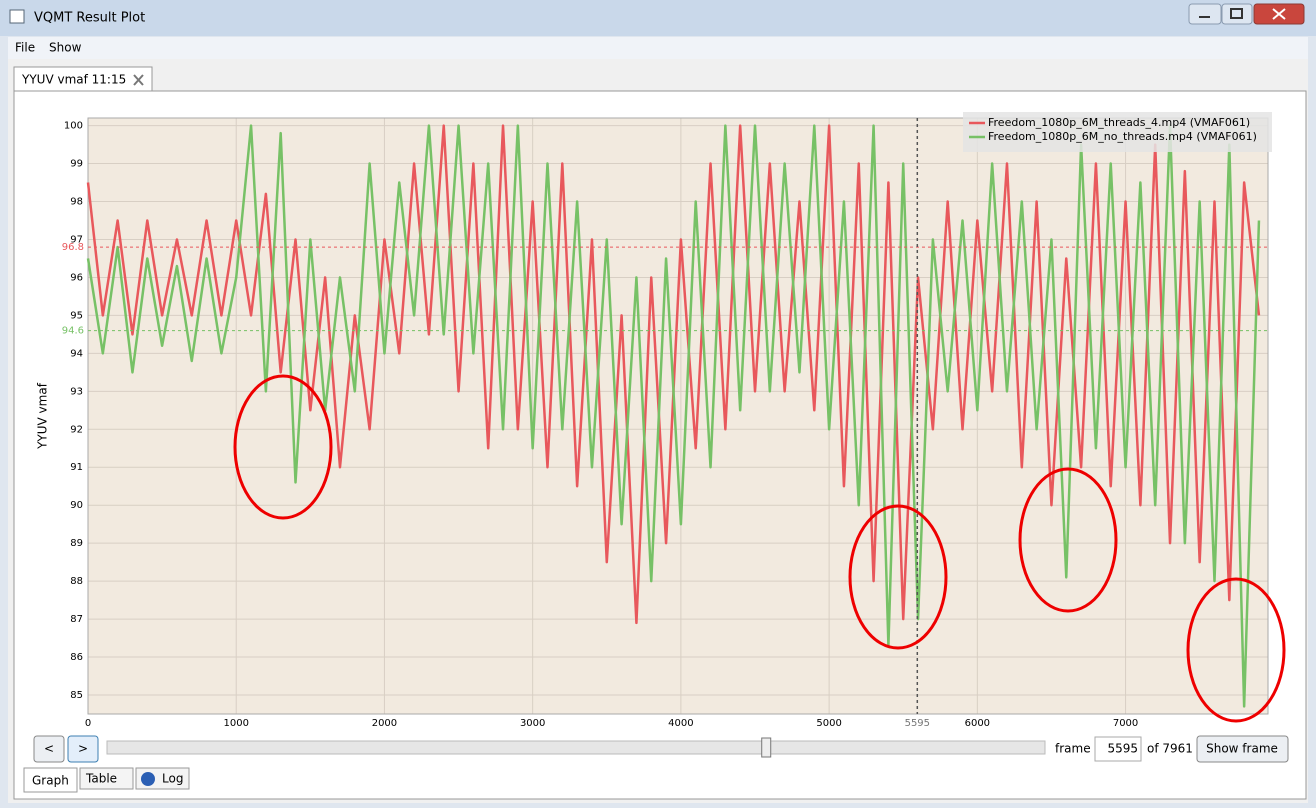 Image resolution: width=1316 pixels, height=808 pixels. I want to click on slider-thumb, so click(766, 747).